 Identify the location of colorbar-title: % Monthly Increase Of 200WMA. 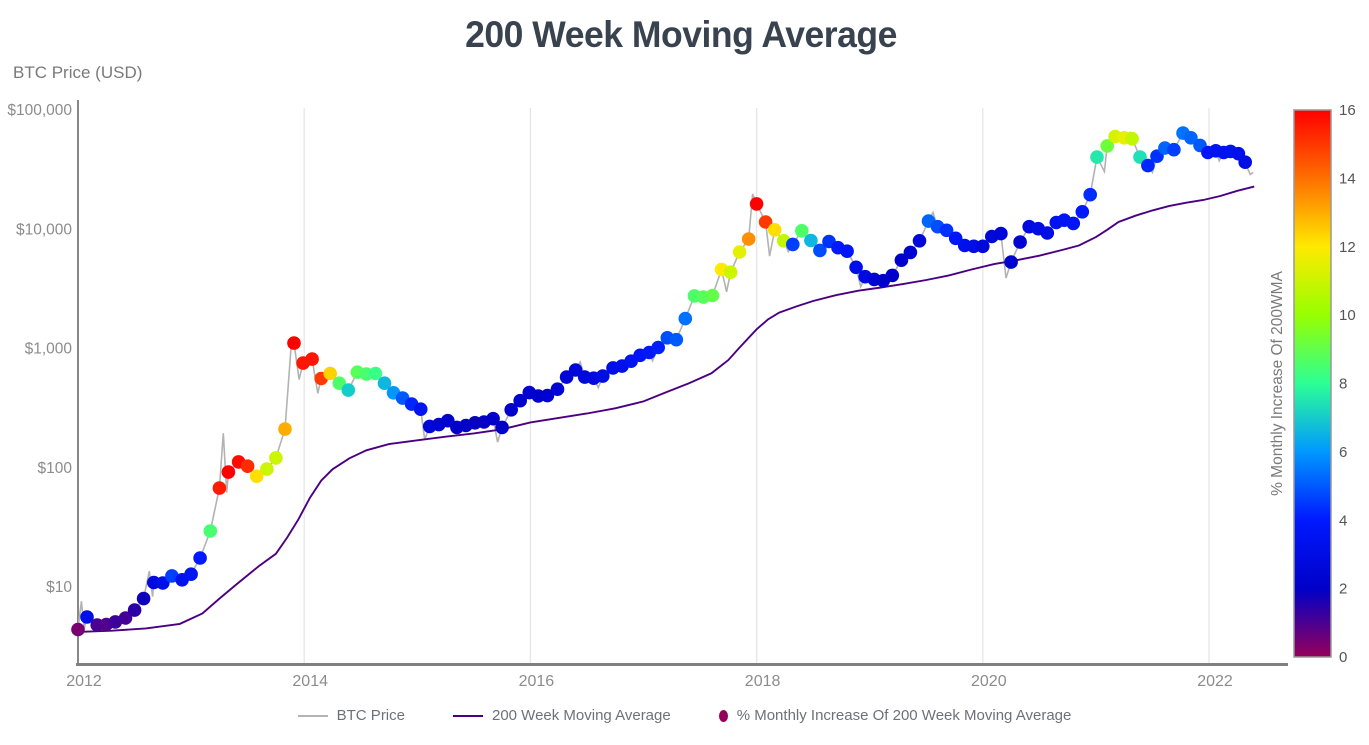
(1277, 382).